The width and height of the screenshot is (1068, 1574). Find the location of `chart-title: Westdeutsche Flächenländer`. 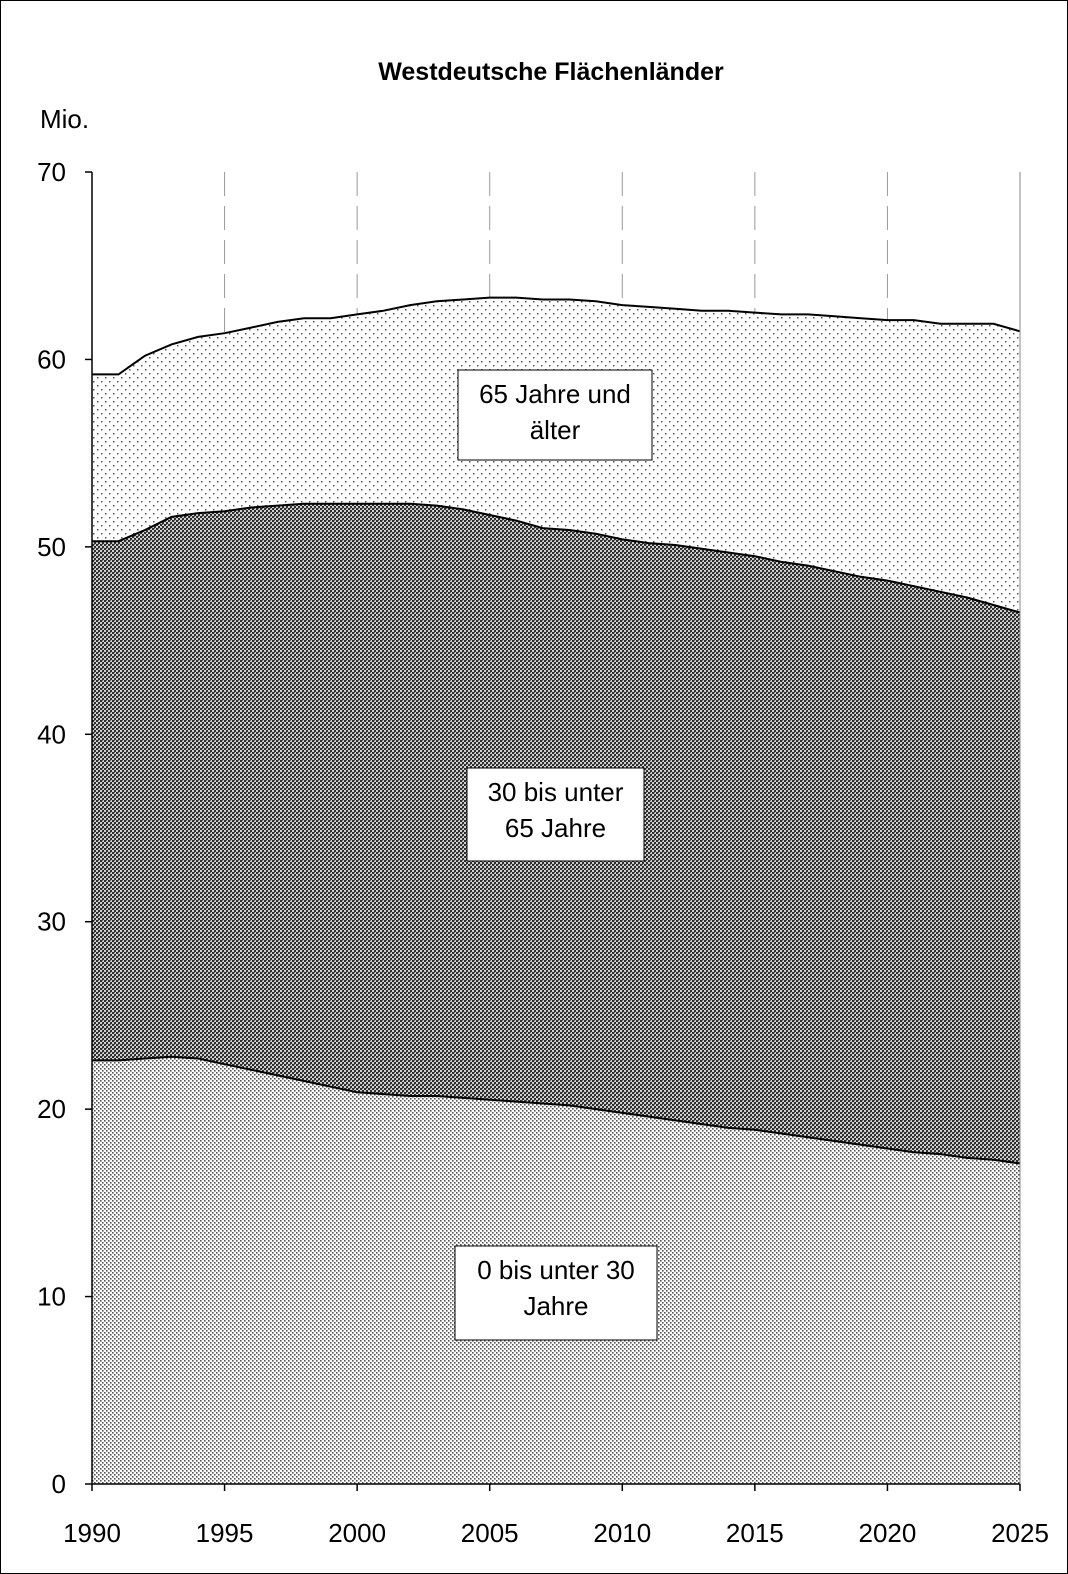

chart-title: Westdeutsche Flächenländer is located at coordinates (551, 72).